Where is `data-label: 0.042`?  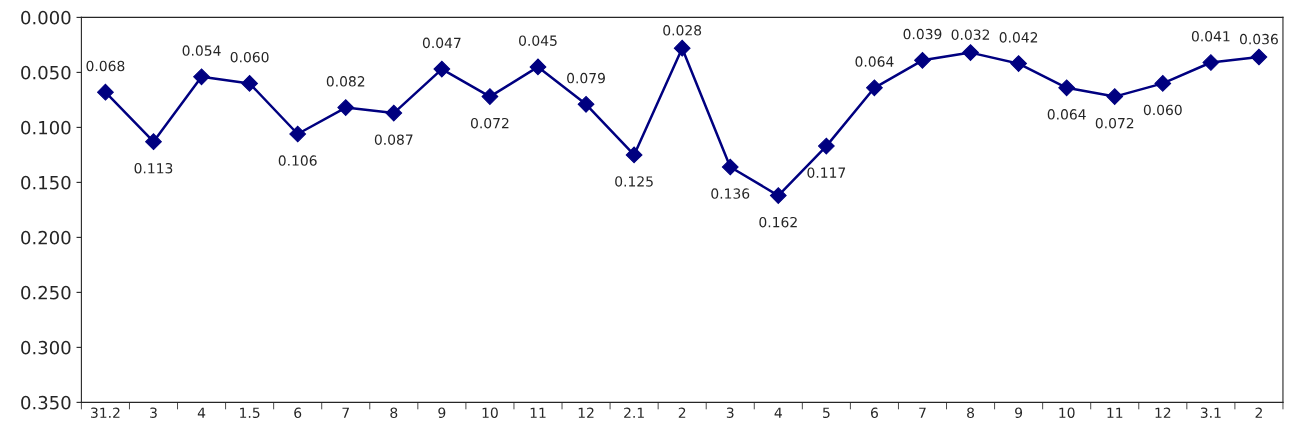 data-label: 0.042 is located at coordinates (1018, 37).